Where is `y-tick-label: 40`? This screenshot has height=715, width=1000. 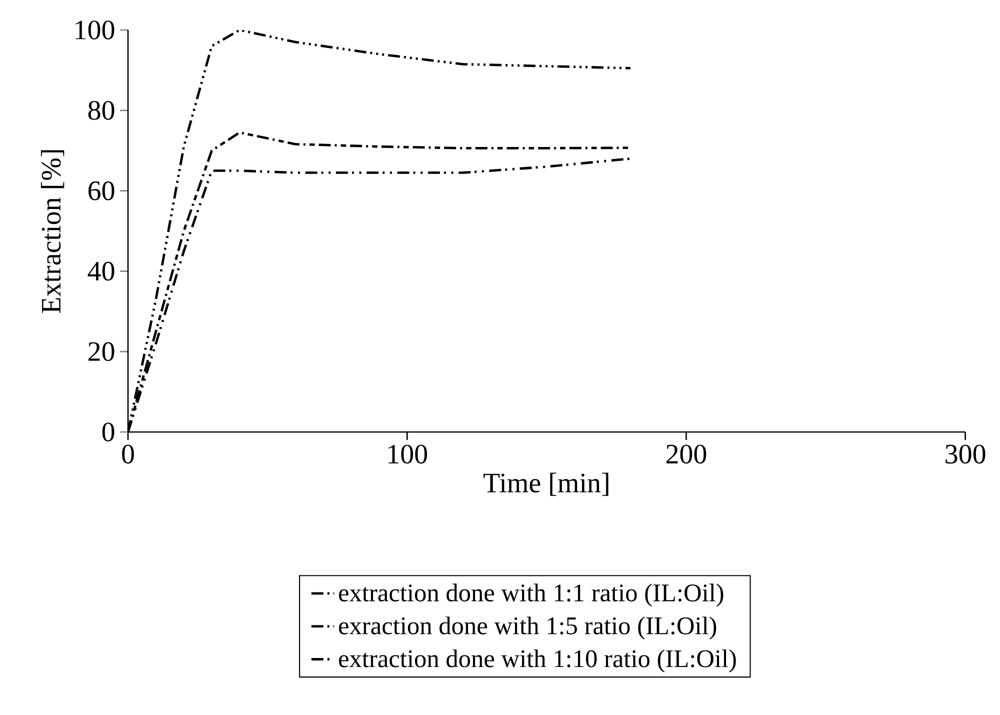 y-tick-label: 40 is located at coordinates (101, 271).